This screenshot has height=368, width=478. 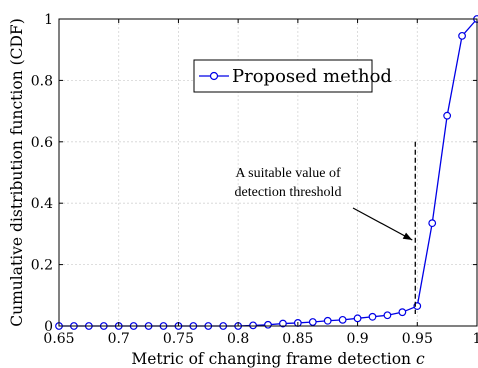 What do you see at coordinates (42, 81) in the screenshot?
I see `y-tick-label: 0.8` at bounding box center [42, 81].